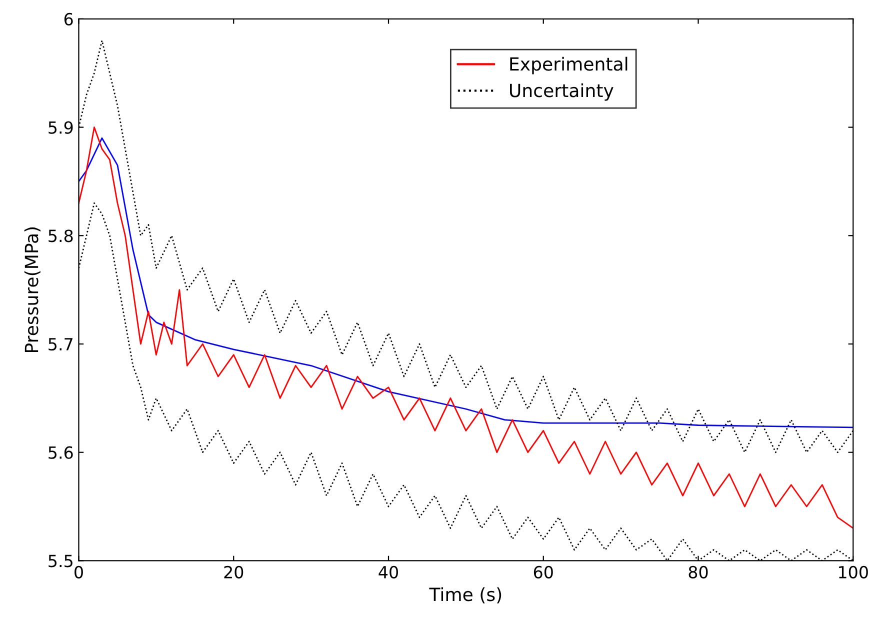 The width and height of the screenshot is (875, 630). I want to click on legend-label: Experimental, so click(569, 65).